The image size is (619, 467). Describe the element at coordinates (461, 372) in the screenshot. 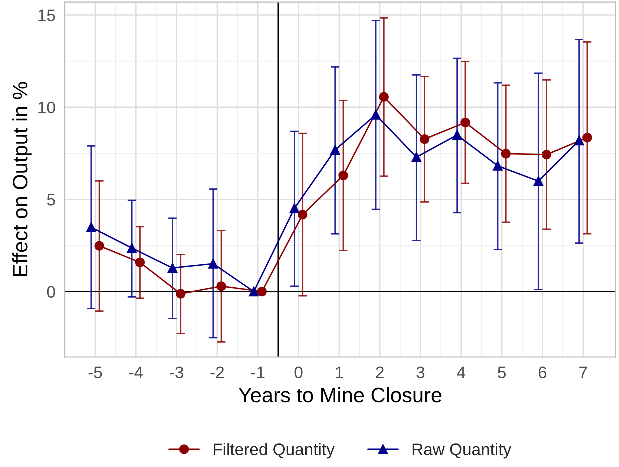

I see `x-tick-label: 4` at that location.